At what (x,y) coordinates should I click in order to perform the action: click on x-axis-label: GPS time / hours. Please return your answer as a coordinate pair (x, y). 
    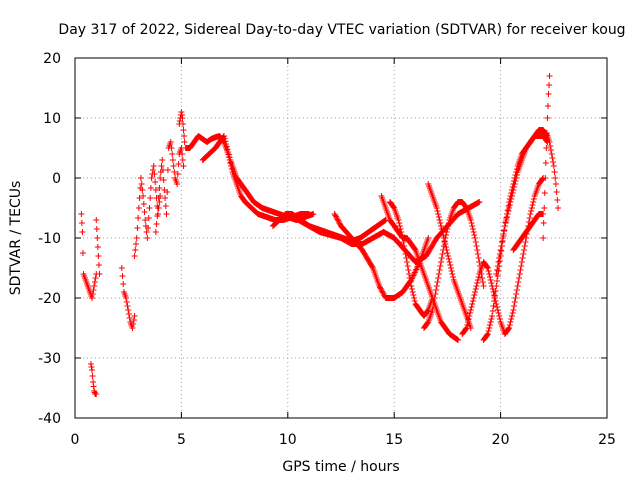
    Looking at the image, I should click on (340, 467).